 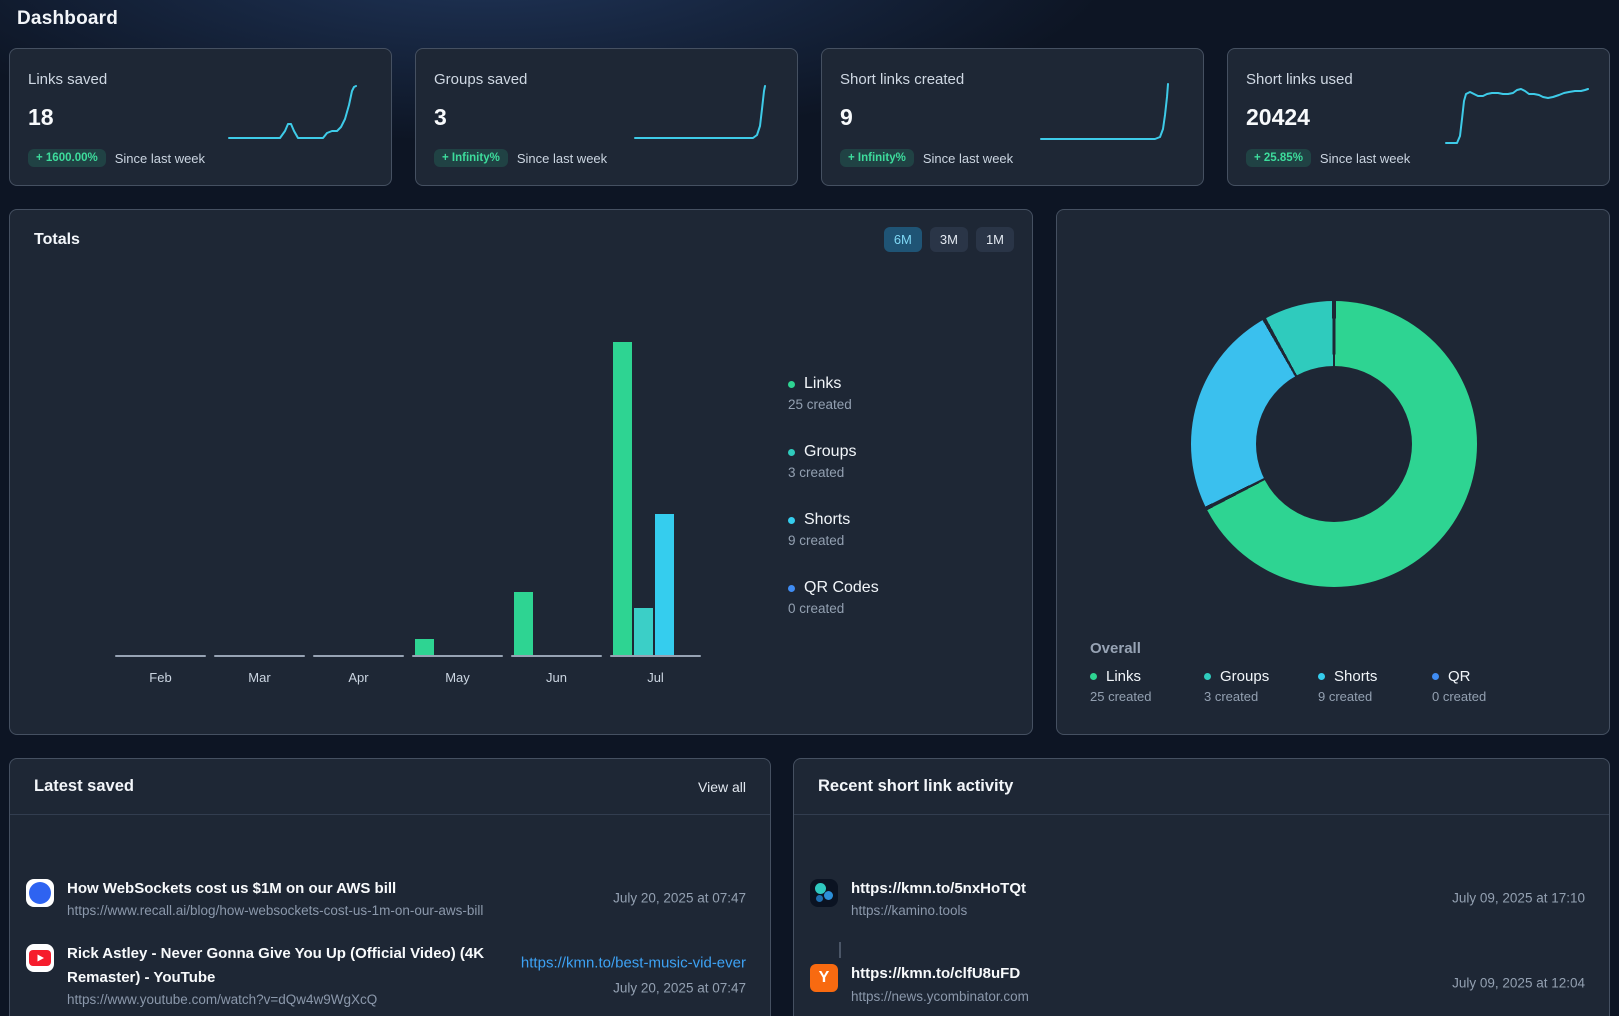 What do you see at coordinates (481, 79) in the screenshot?
I see `stat-label: Groups saved` at bounding box center [481, 79].